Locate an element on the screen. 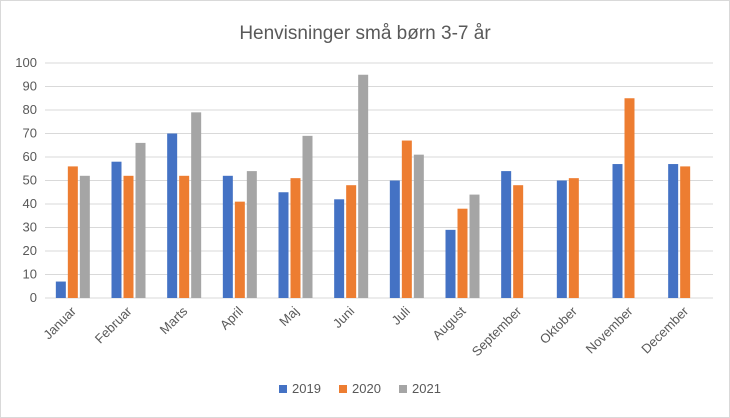 The height and width of the screenshot is (418, 730). bar-2019-februar is located at coordinates (116, 229).